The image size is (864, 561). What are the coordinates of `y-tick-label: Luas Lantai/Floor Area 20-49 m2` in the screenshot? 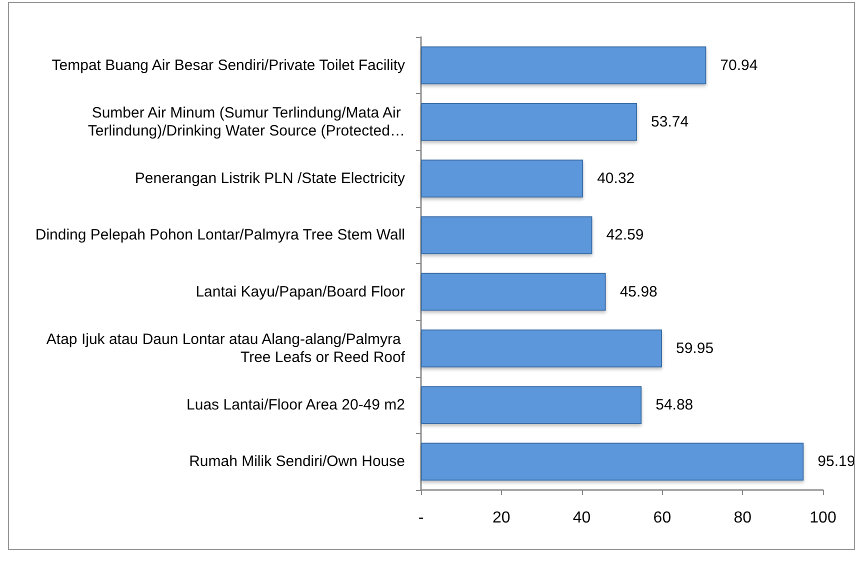 It's located at (295, 405).